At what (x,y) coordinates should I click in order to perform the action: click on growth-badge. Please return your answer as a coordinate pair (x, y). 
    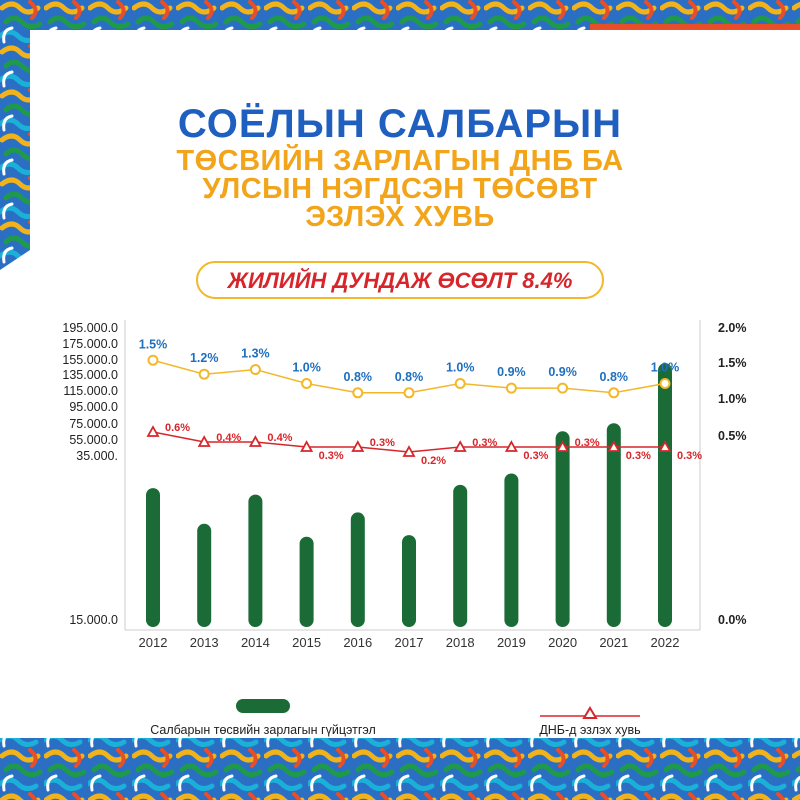
    Looking at the image, I should click on (400, 280).